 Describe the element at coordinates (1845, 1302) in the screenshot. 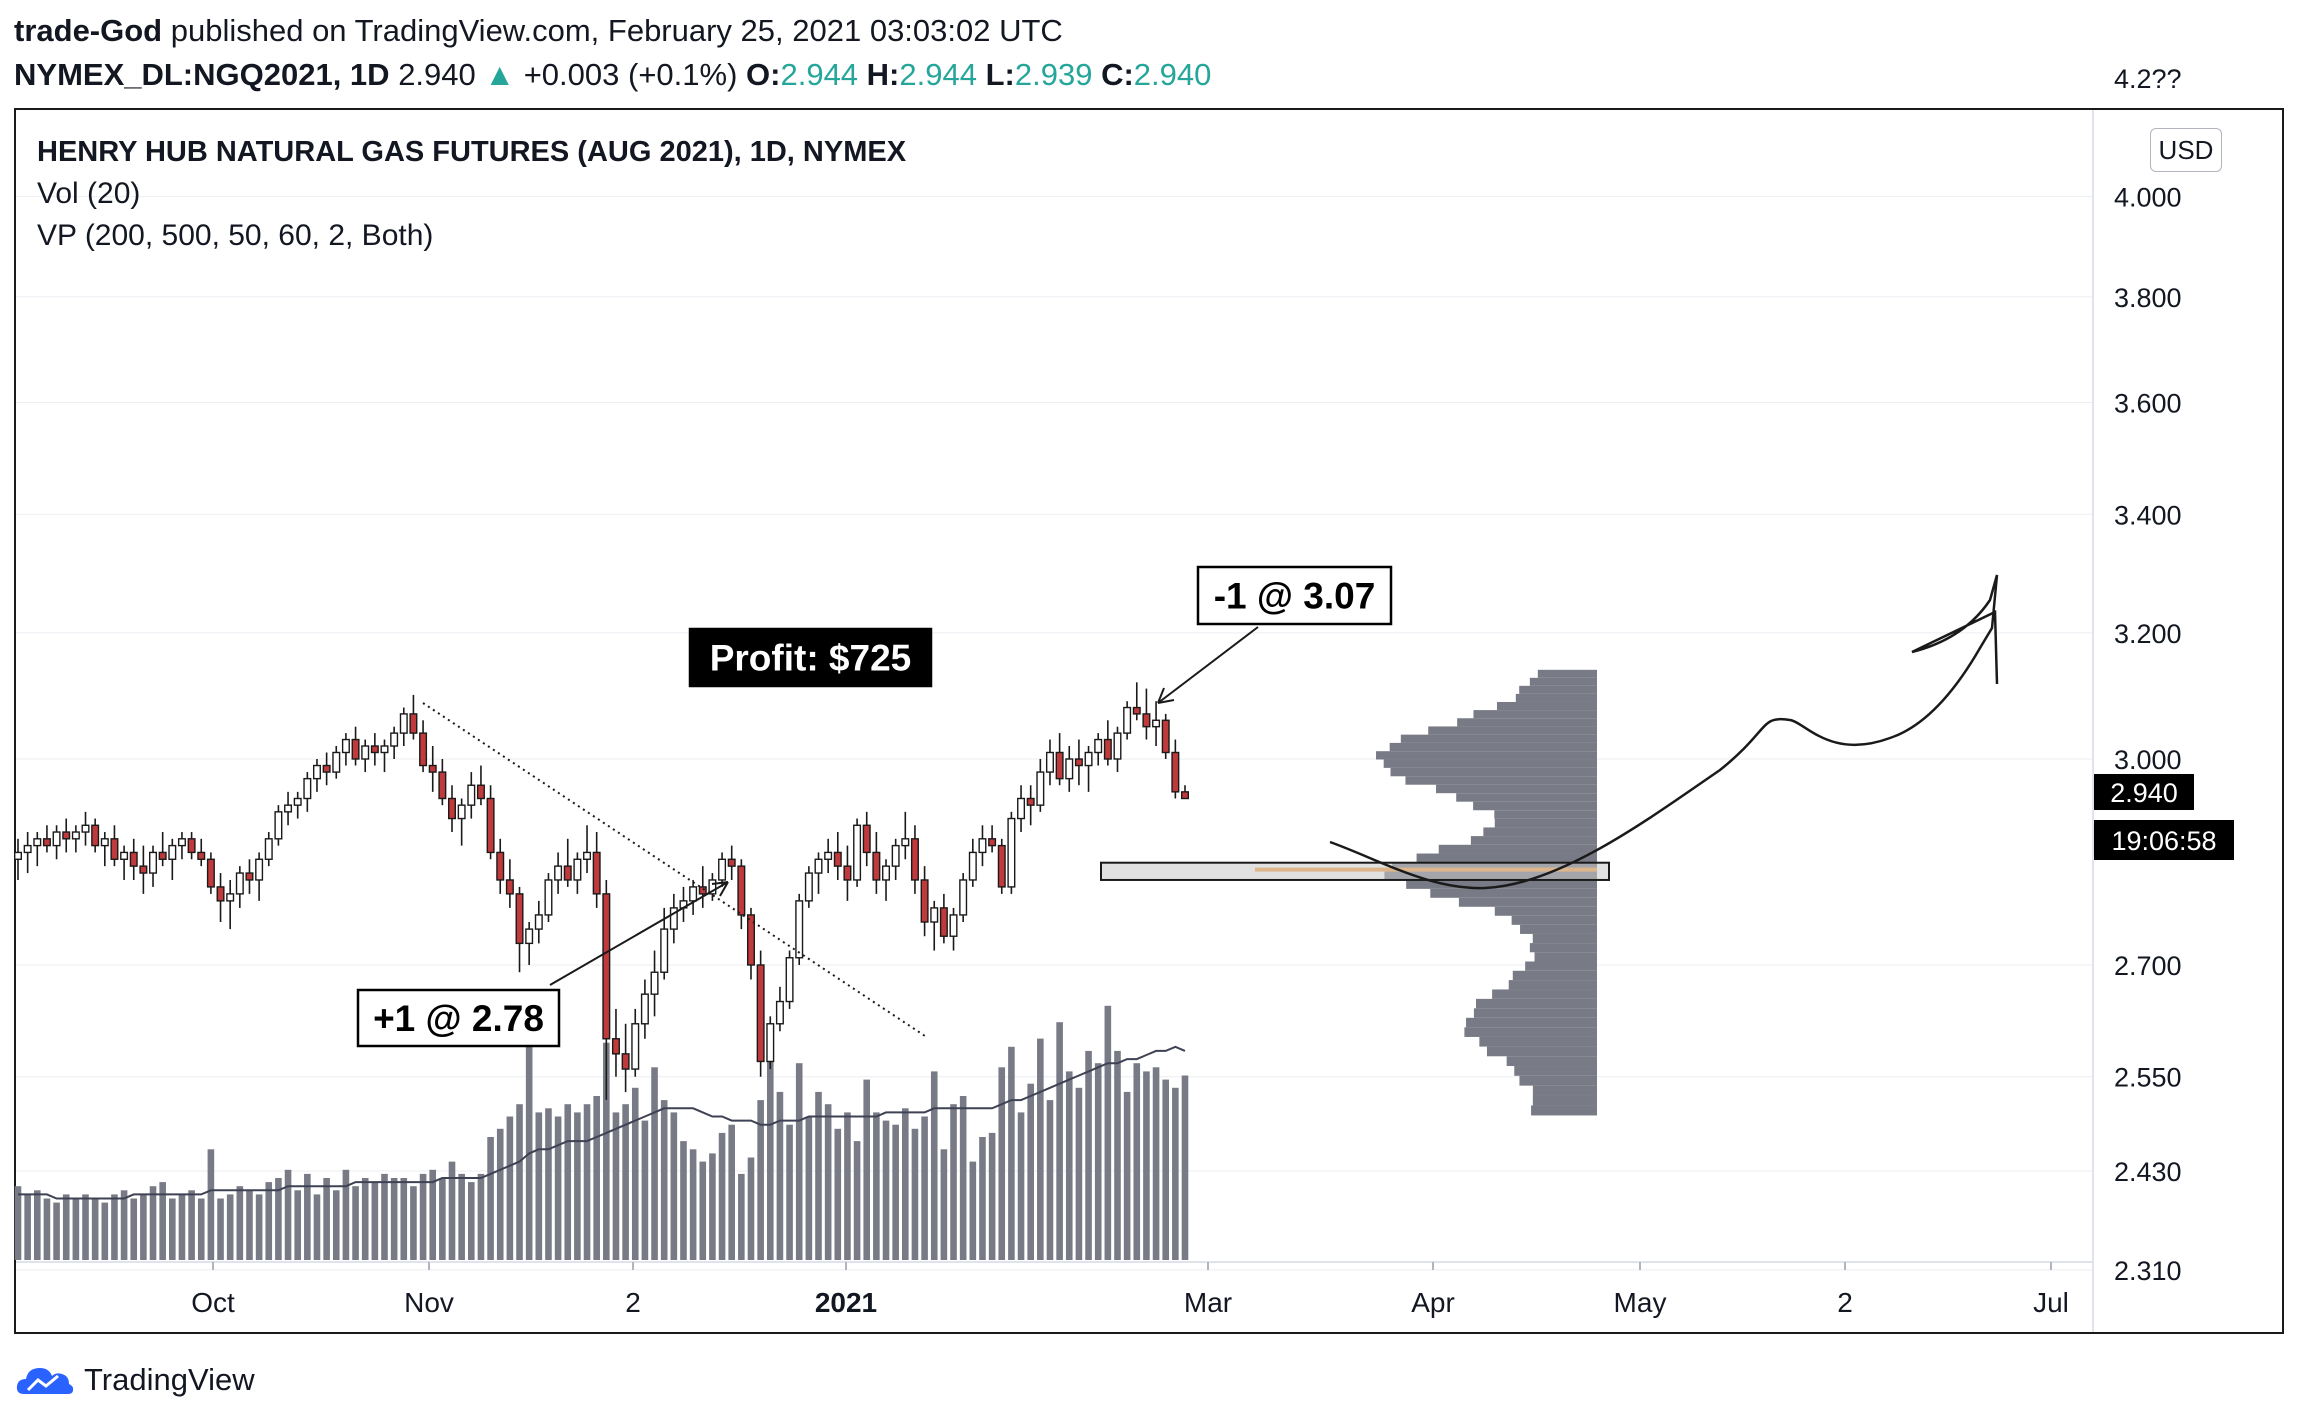

I see `x-tick-label: 2` at that location.